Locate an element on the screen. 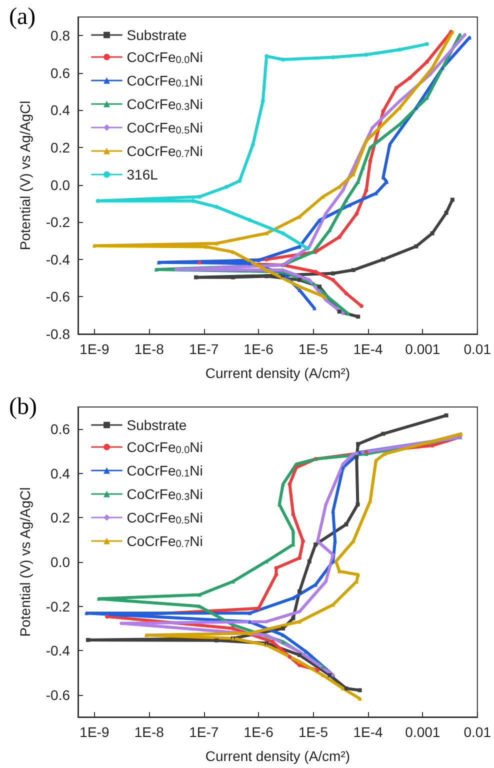  chart-title: (a) is located at coordinates (22, 17).